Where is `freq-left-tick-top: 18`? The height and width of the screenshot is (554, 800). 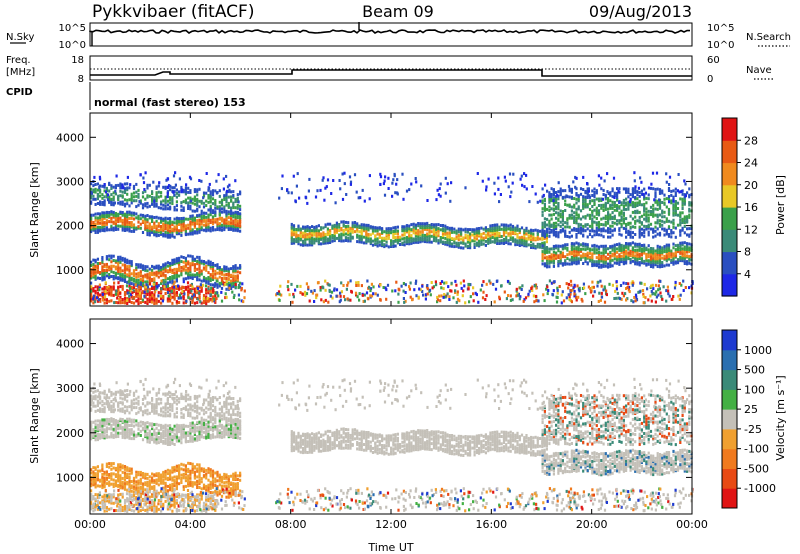
freq-left-tick-top: 18 is located at coordinates (77, 60).